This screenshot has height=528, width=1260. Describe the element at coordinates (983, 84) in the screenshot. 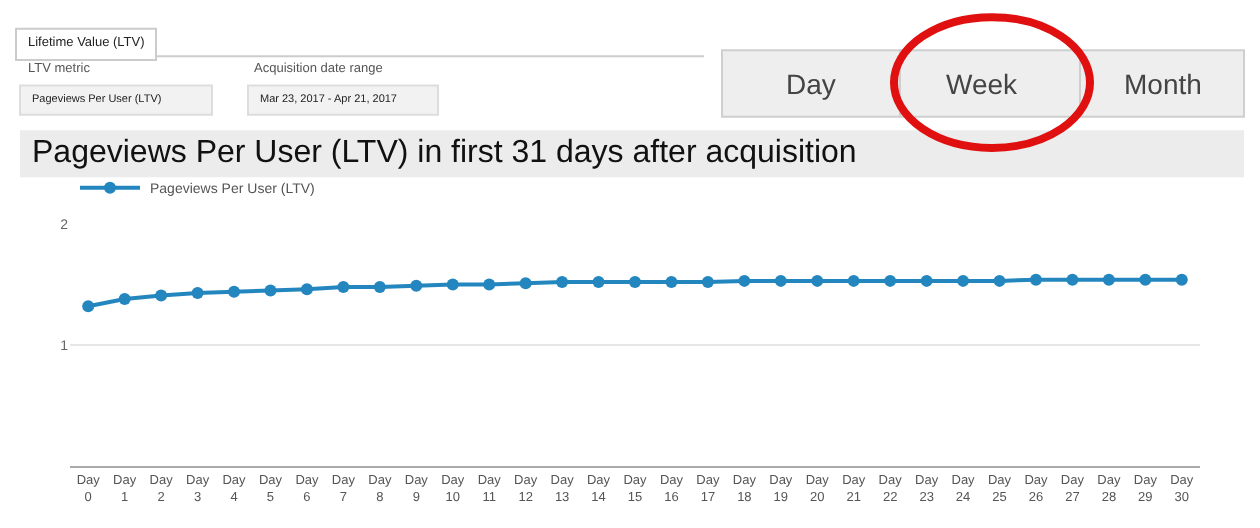

I see `text: Week` at that location.